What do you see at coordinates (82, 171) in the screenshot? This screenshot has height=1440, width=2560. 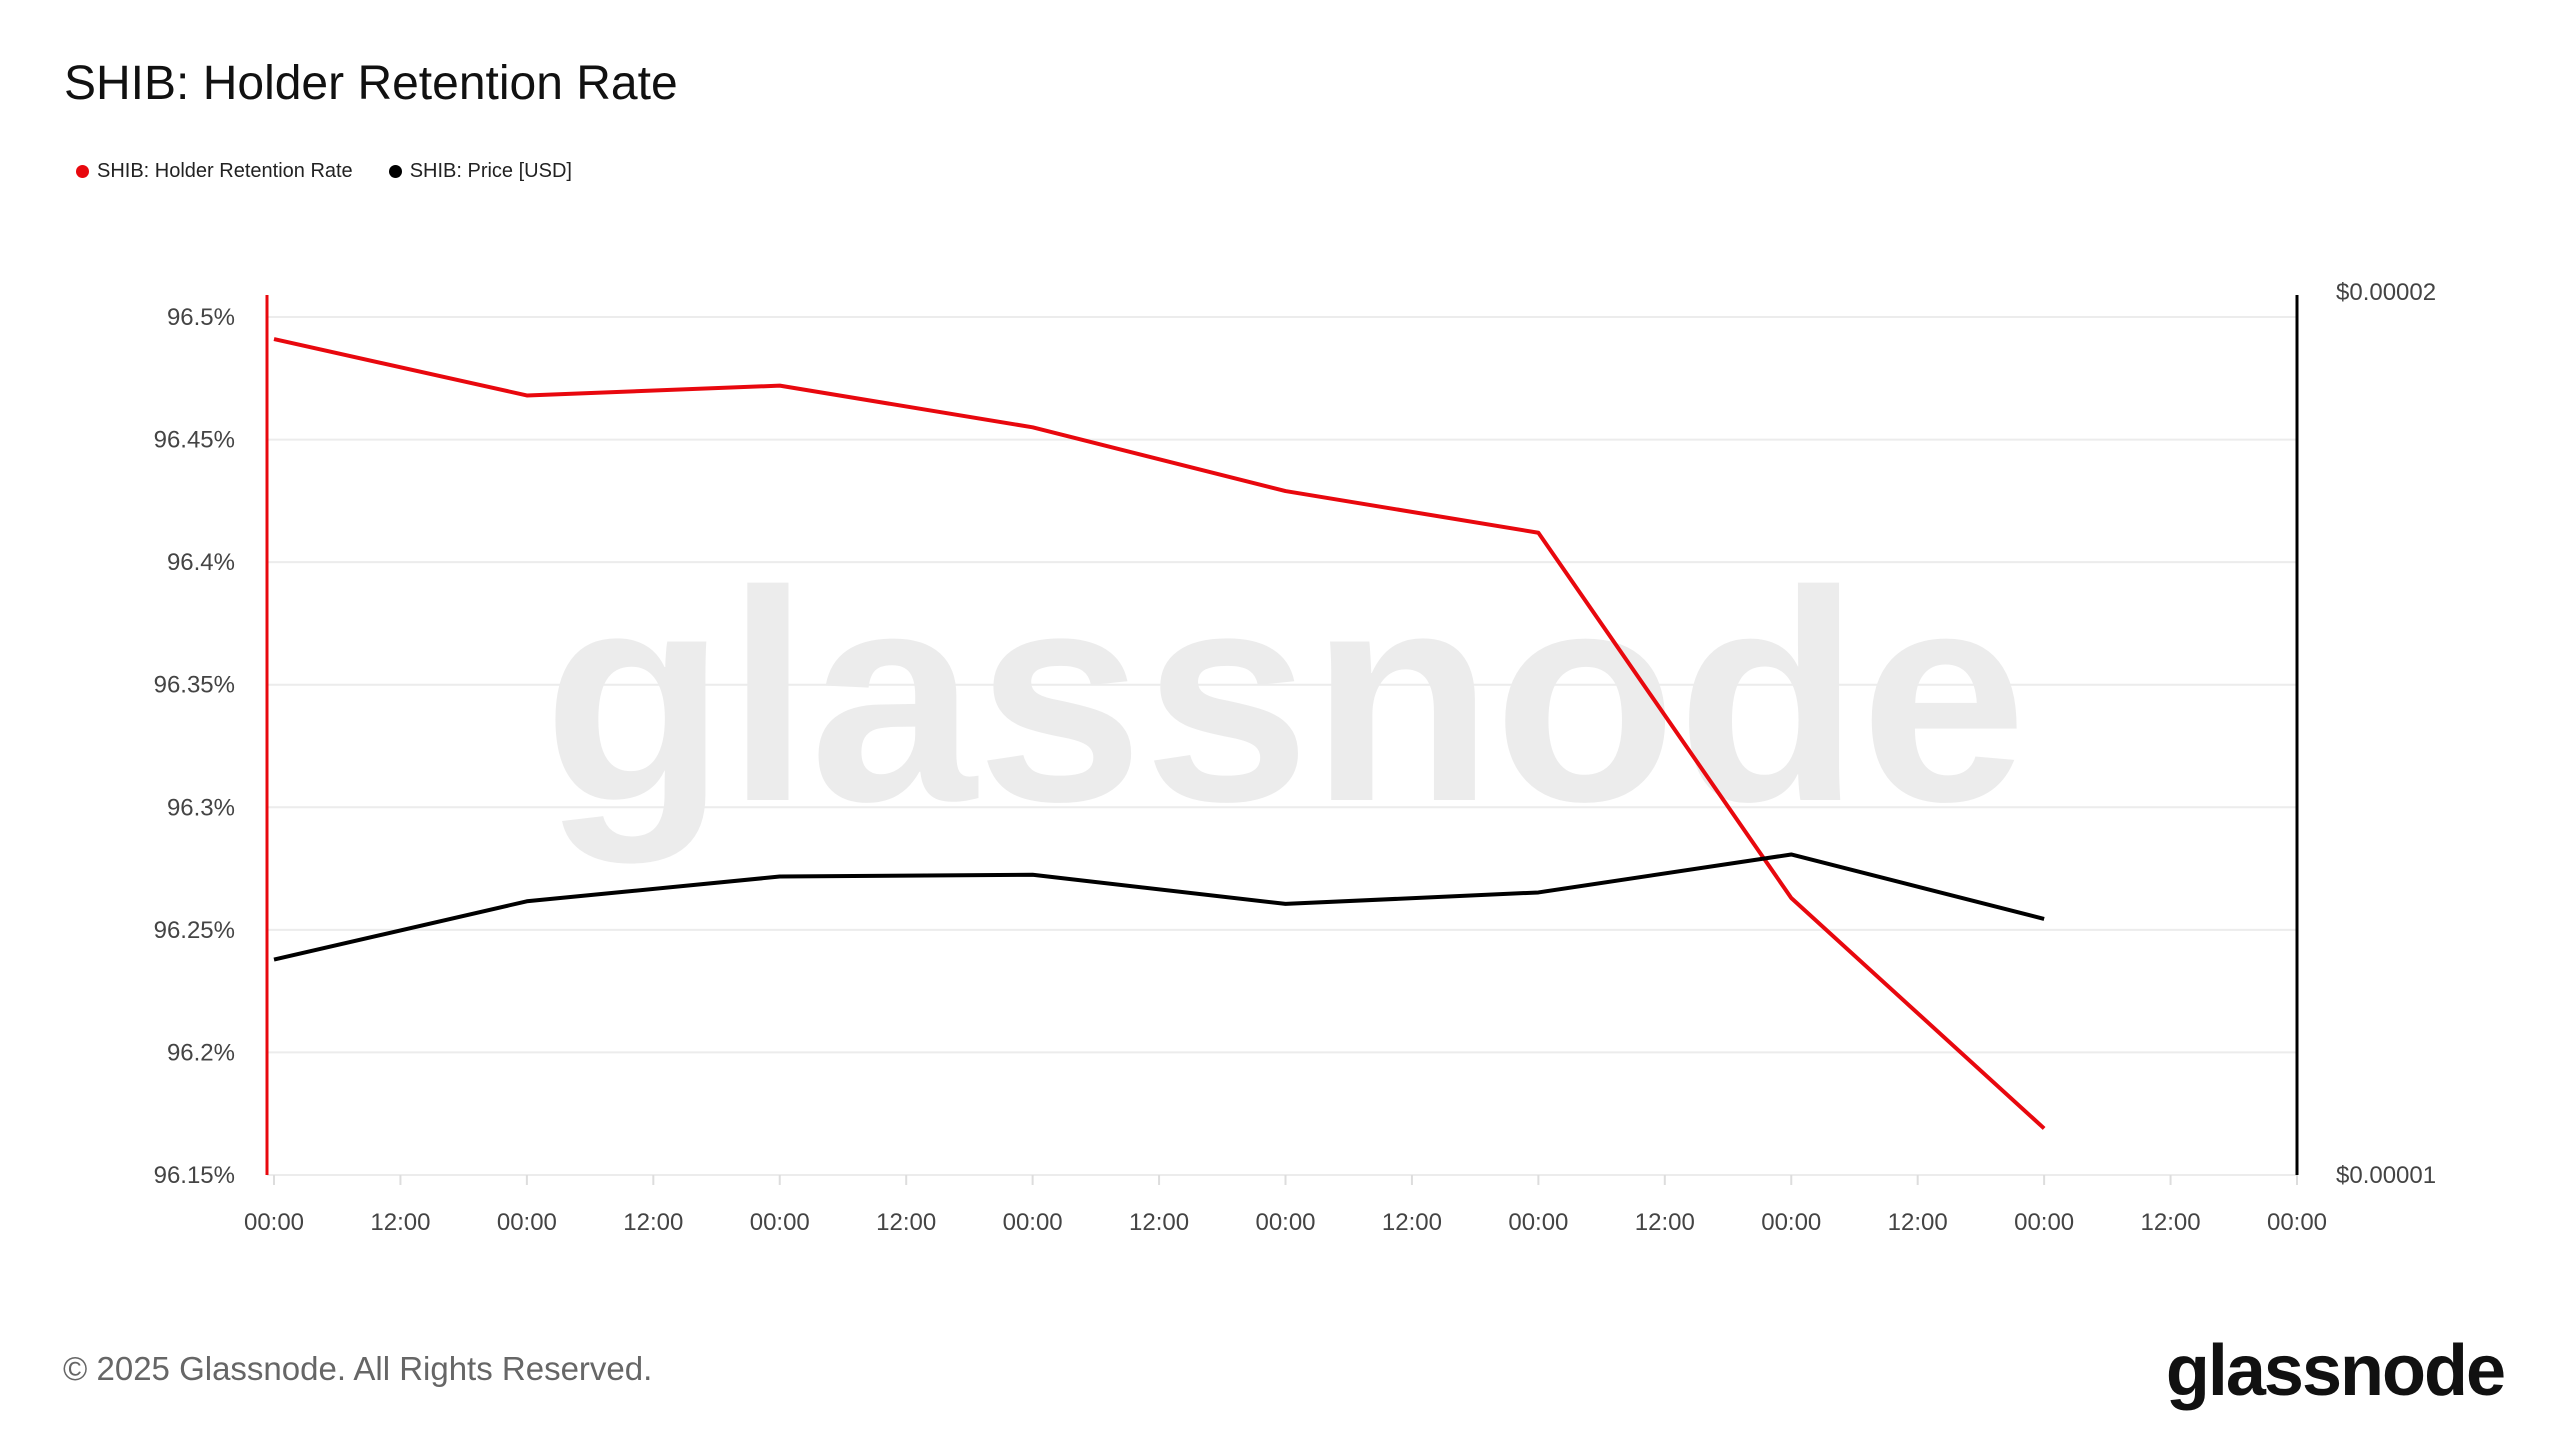 I see `legend-dot-red-icon` at bounding box center [82, 171].